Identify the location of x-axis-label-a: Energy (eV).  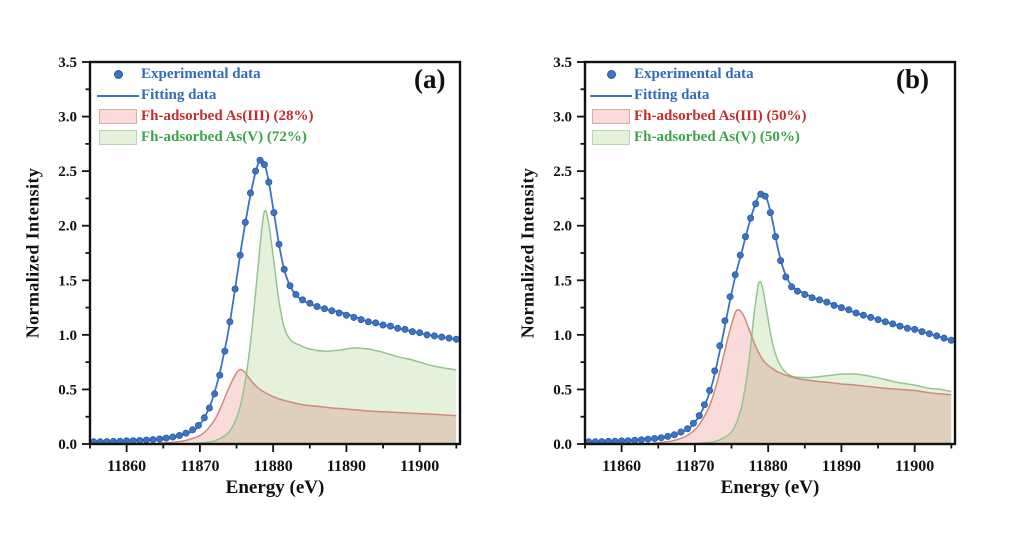
(275, 487).